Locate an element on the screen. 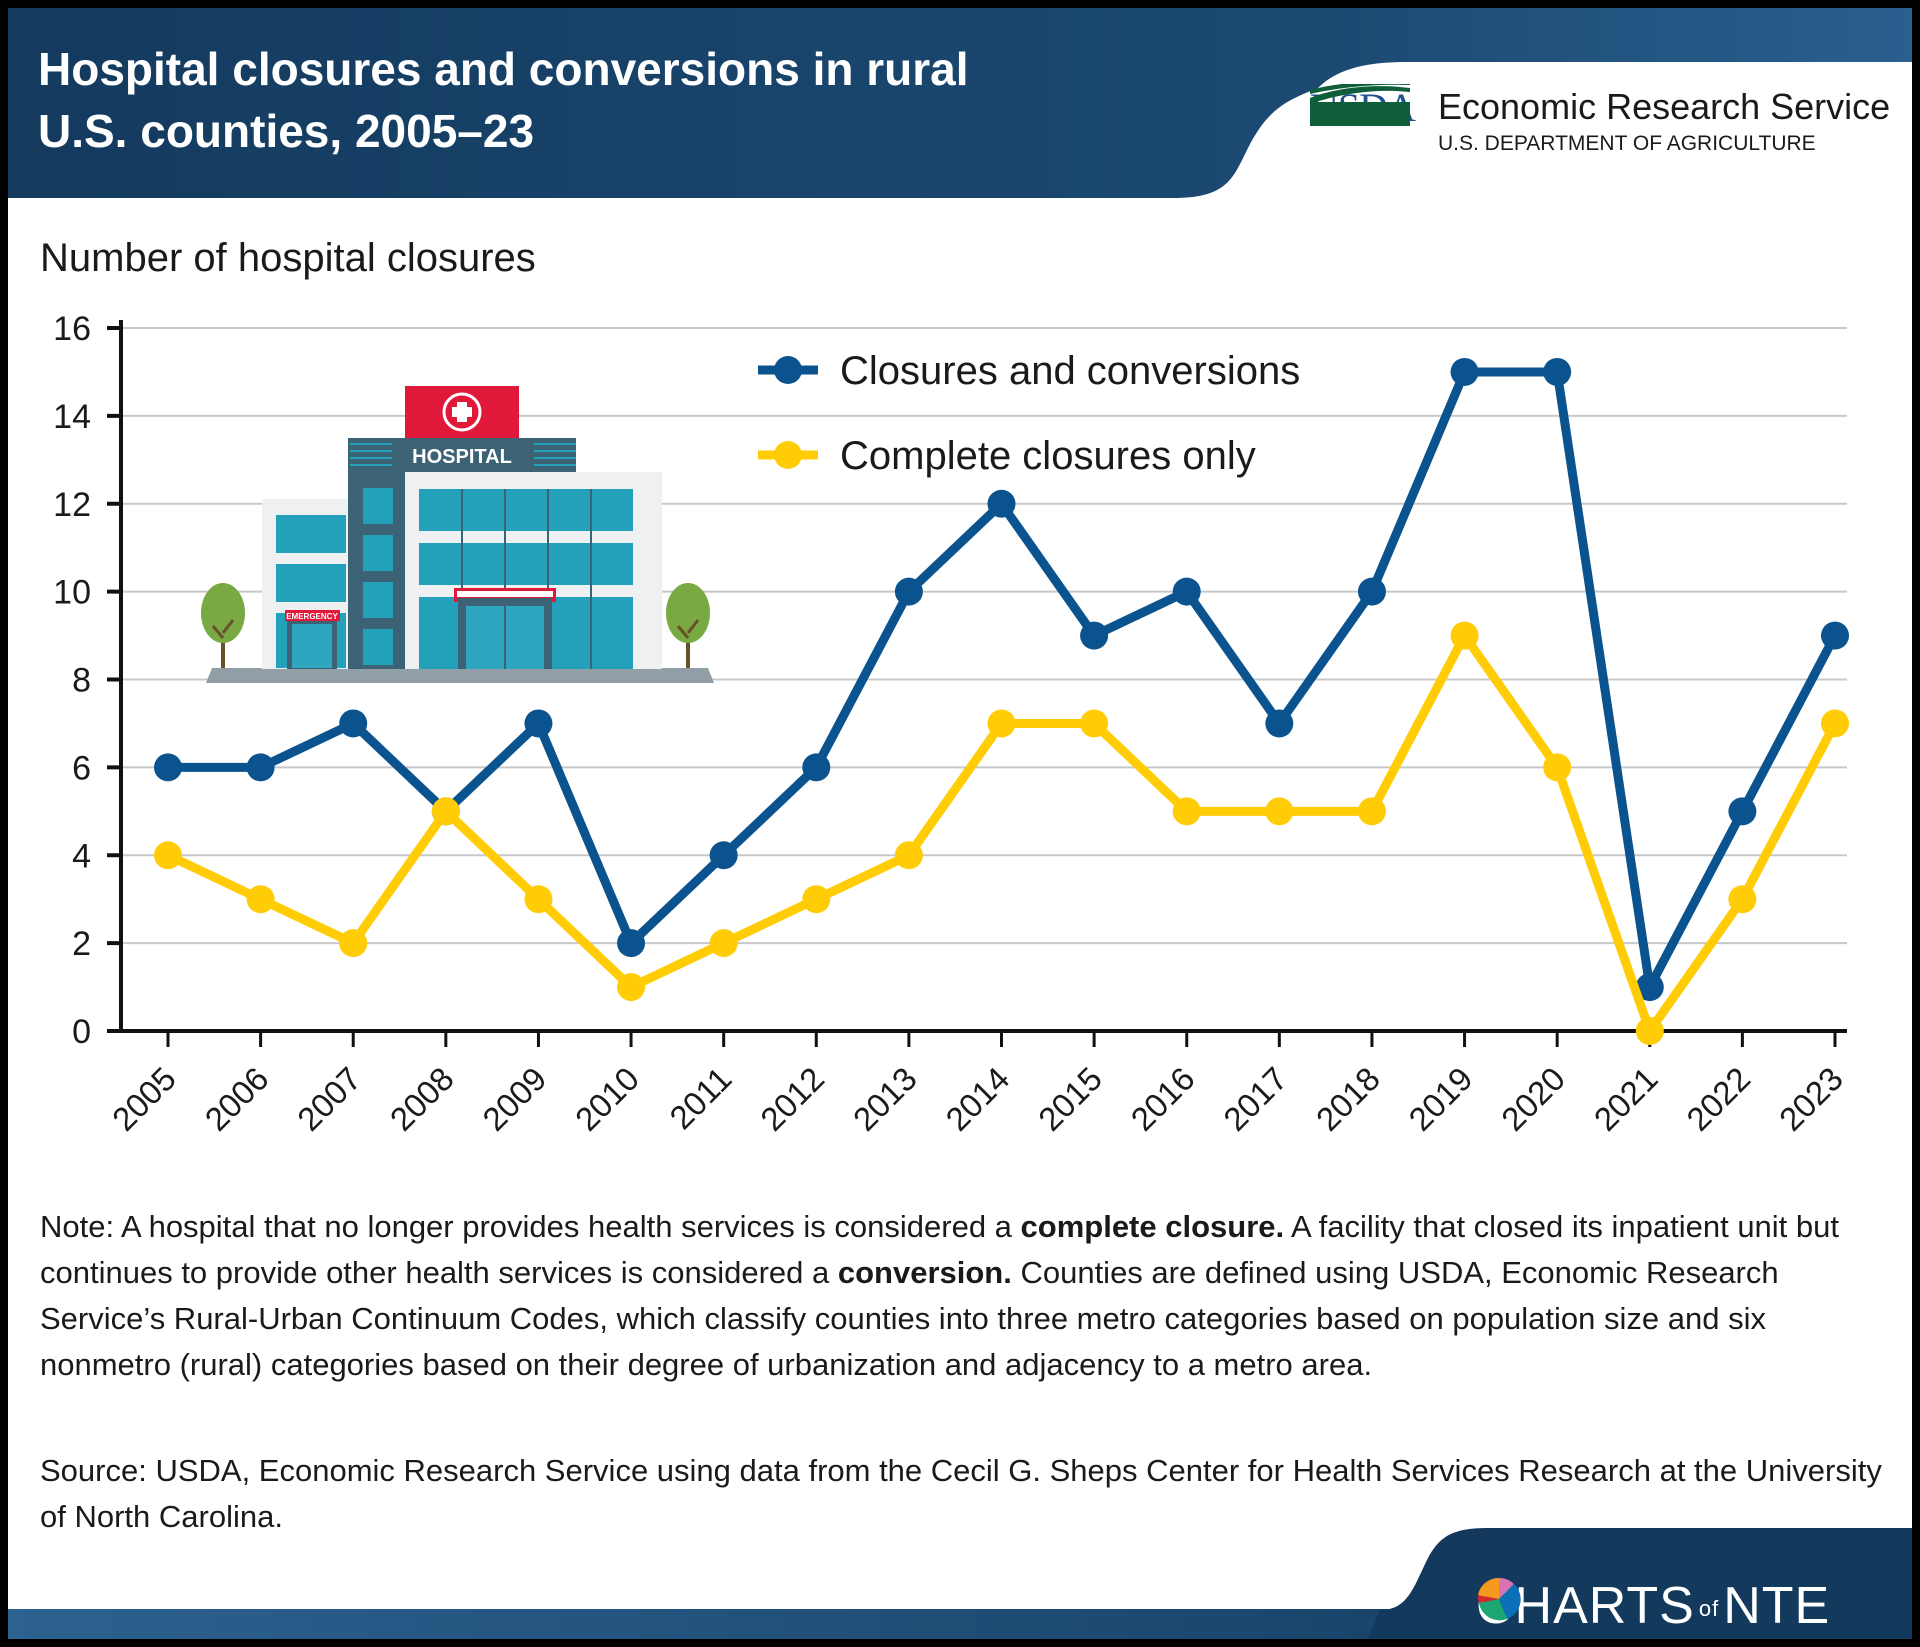 This screenshot has width=1920, height=1647. pie-chart-icon is located at coordinates (1499, 1599).